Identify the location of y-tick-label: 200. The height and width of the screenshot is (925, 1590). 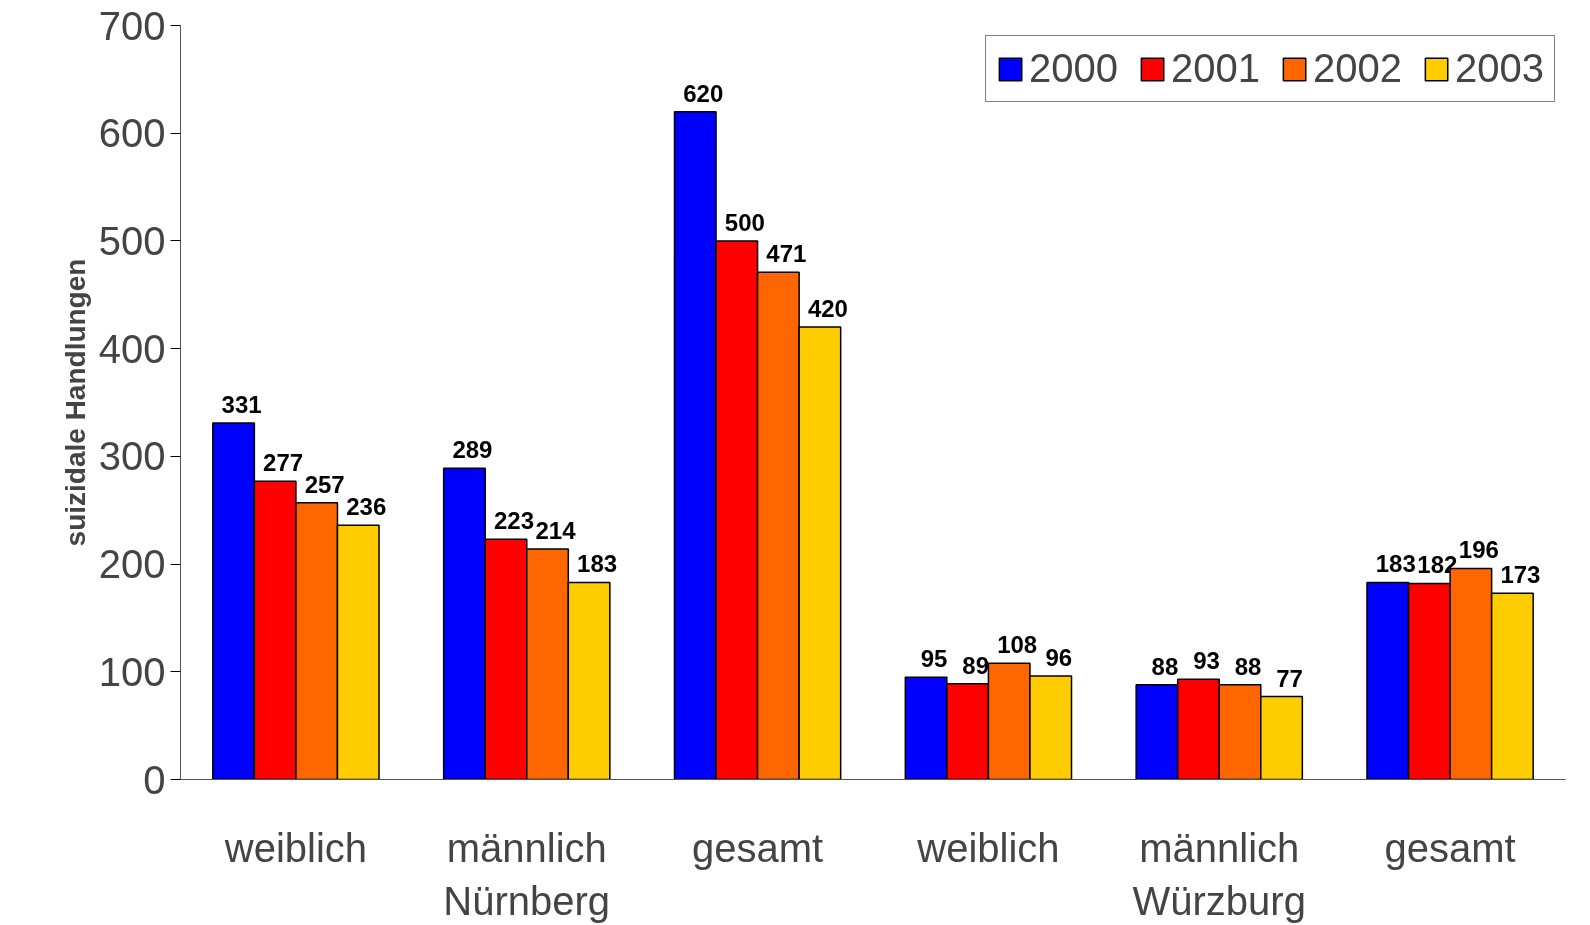
(132, 564).